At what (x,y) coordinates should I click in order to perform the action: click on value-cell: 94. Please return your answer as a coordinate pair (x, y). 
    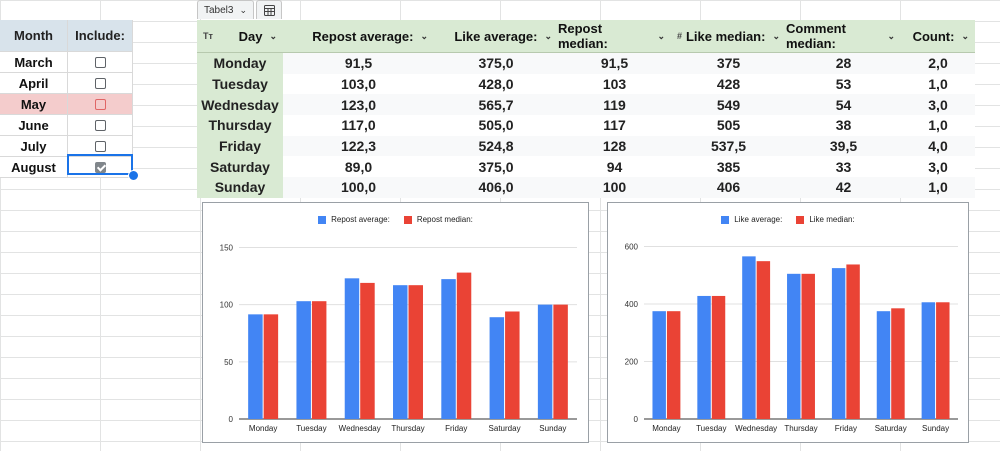
    Looking at the image, I should click on (614, 167).